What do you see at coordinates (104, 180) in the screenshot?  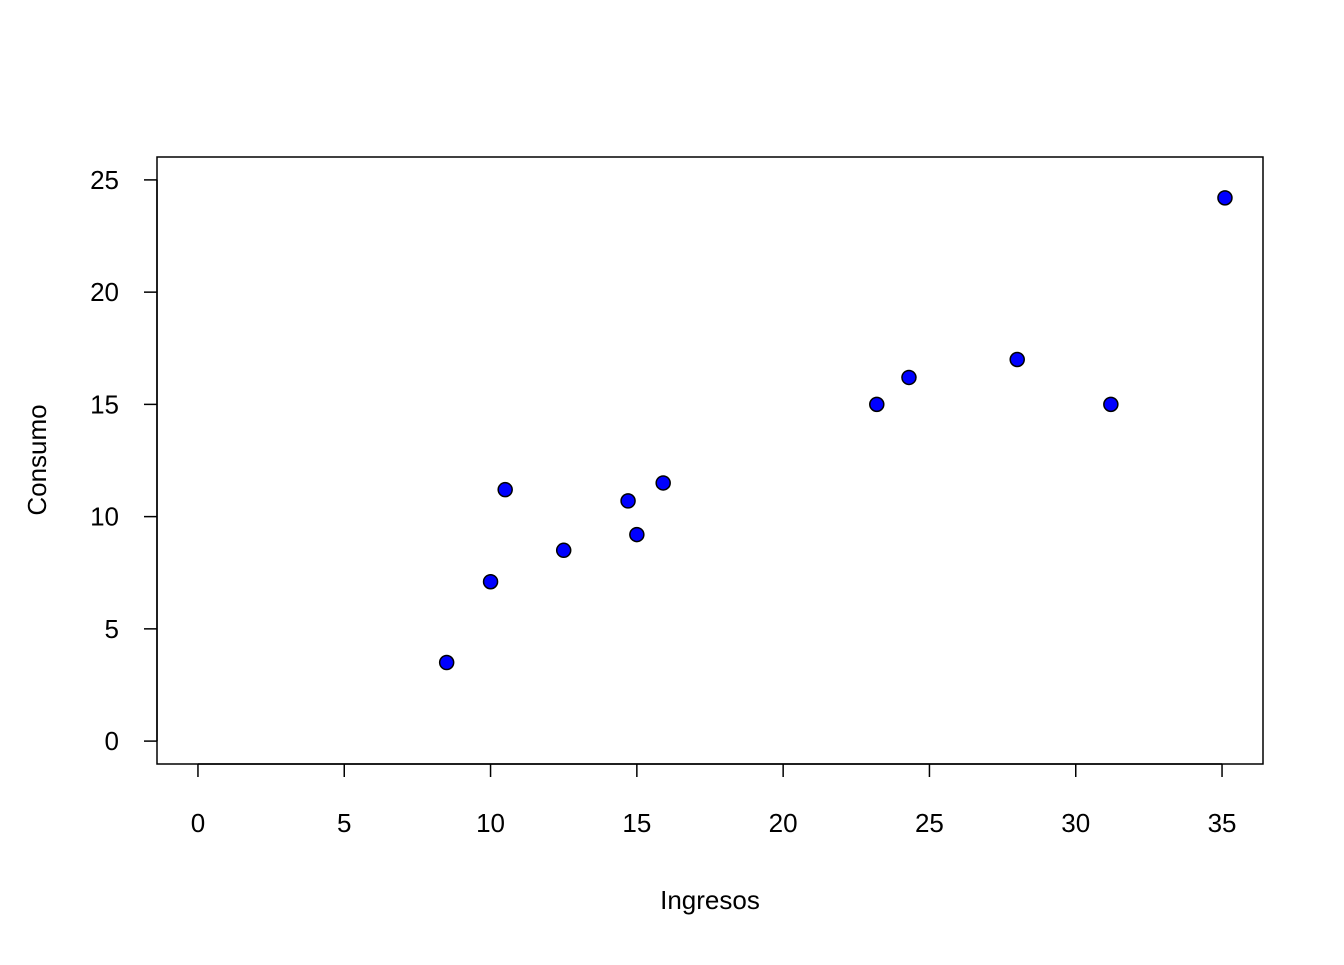 I see `y-tick-label: 25` at bounding box center [104, 180].